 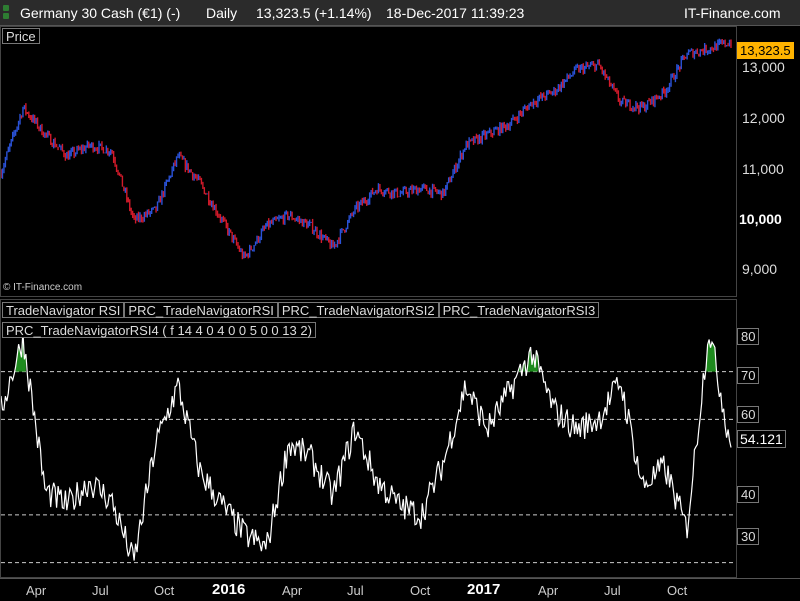 I want to click on x-label-year: 2016, so click(x=229, y=589).